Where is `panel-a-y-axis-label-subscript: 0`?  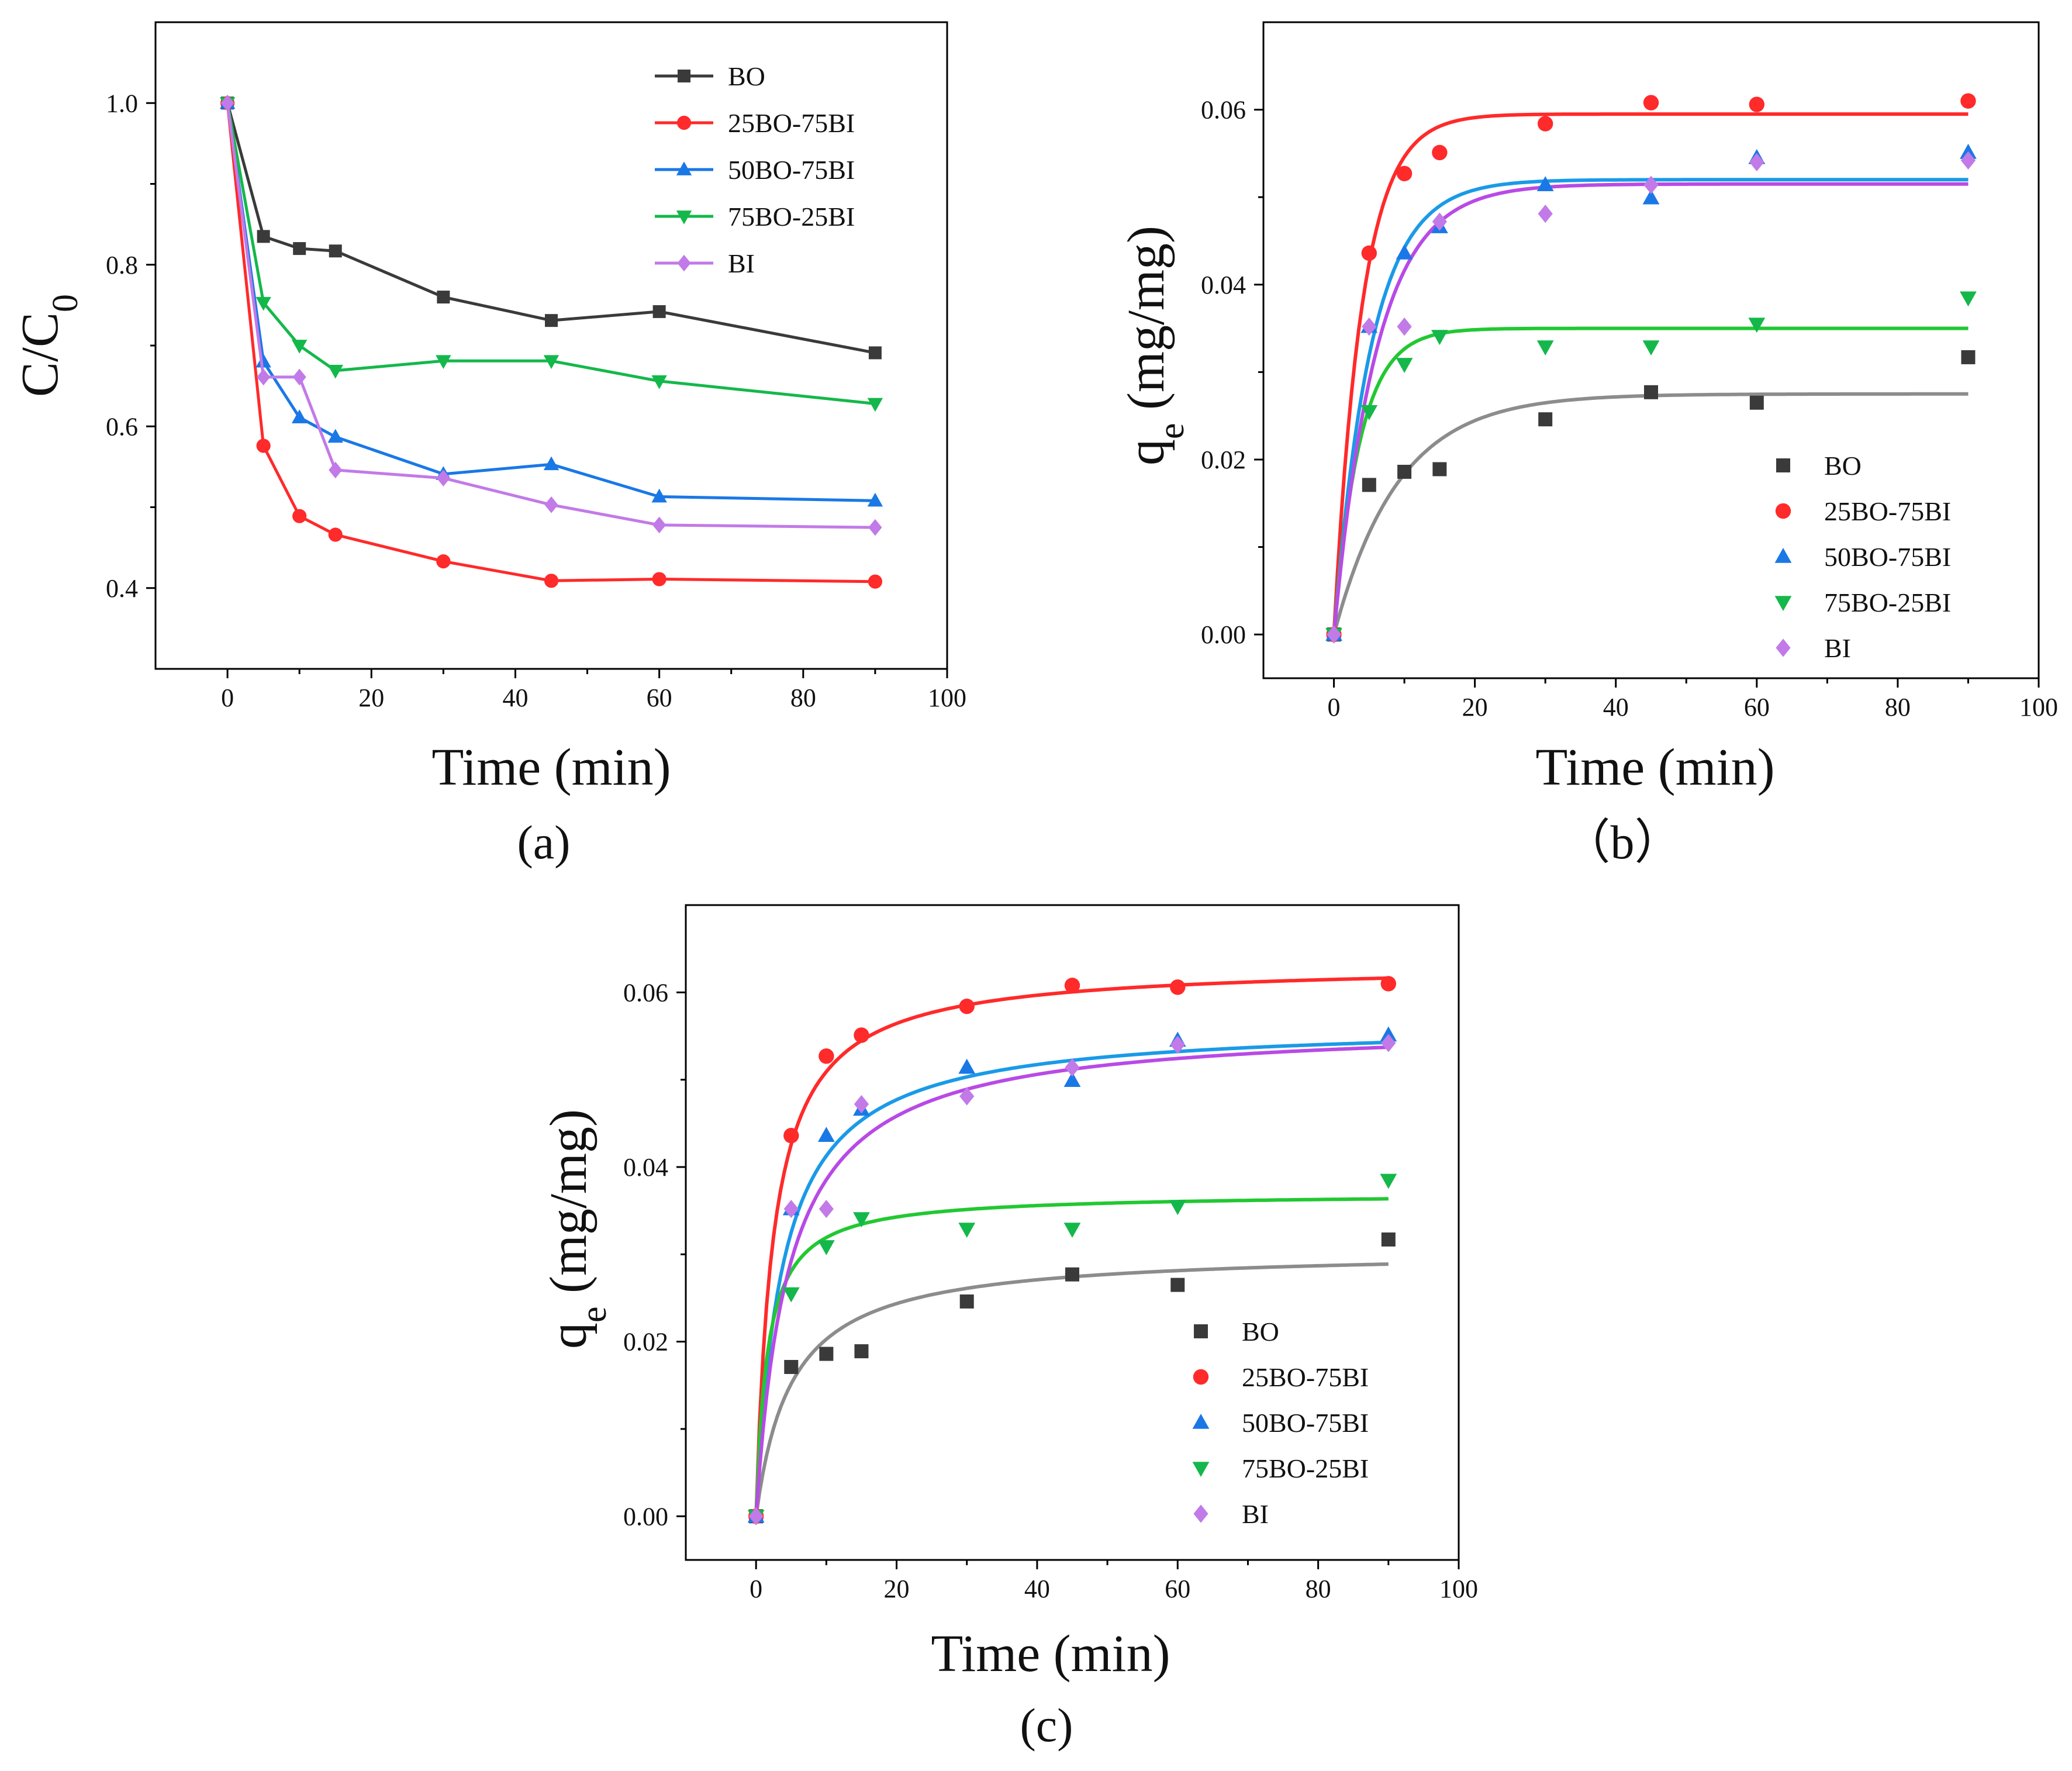 panel-a-y-axis-label-subscript: 0 is located at coordinates (65, 303).